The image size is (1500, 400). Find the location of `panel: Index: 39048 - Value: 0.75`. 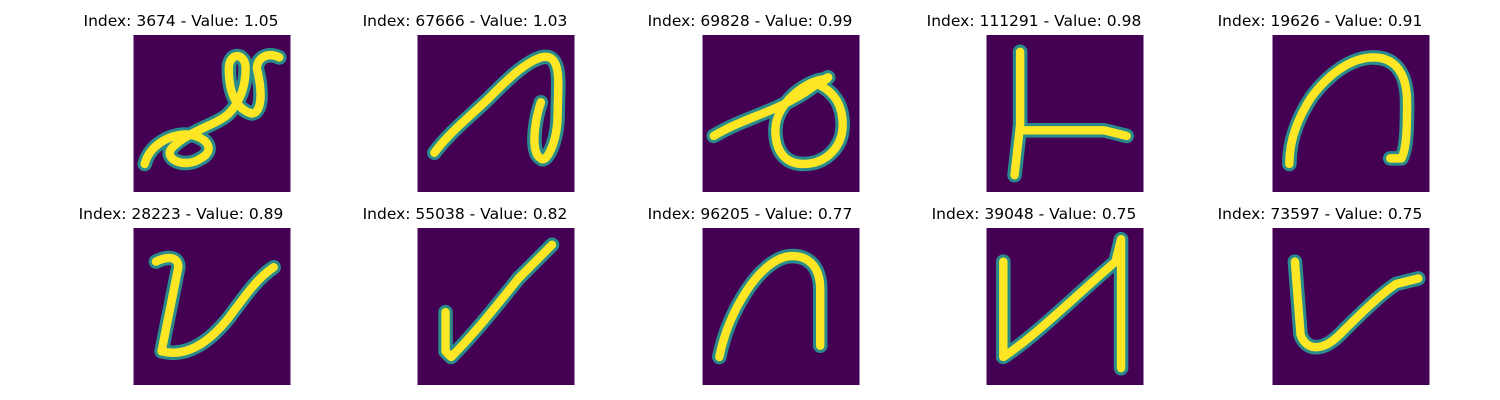

panel: Index: 39048 - Value: 0.75 is located at coordinates (1034, 289).